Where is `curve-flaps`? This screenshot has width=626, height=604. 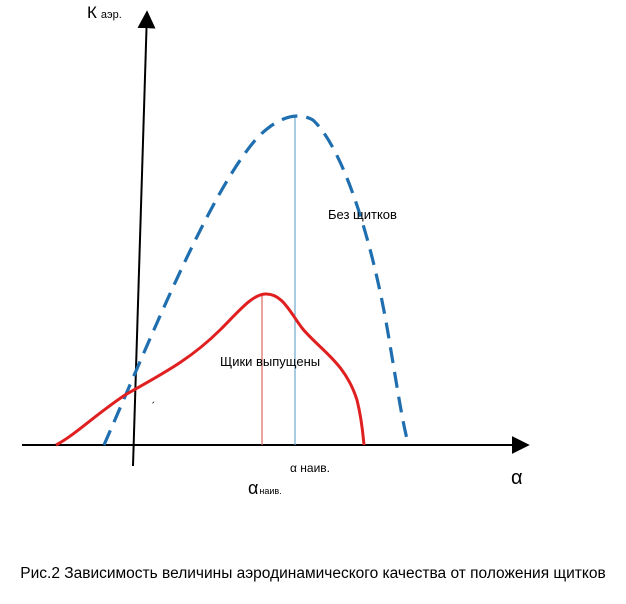 curve-flaps is located at coordinates (210, 369).